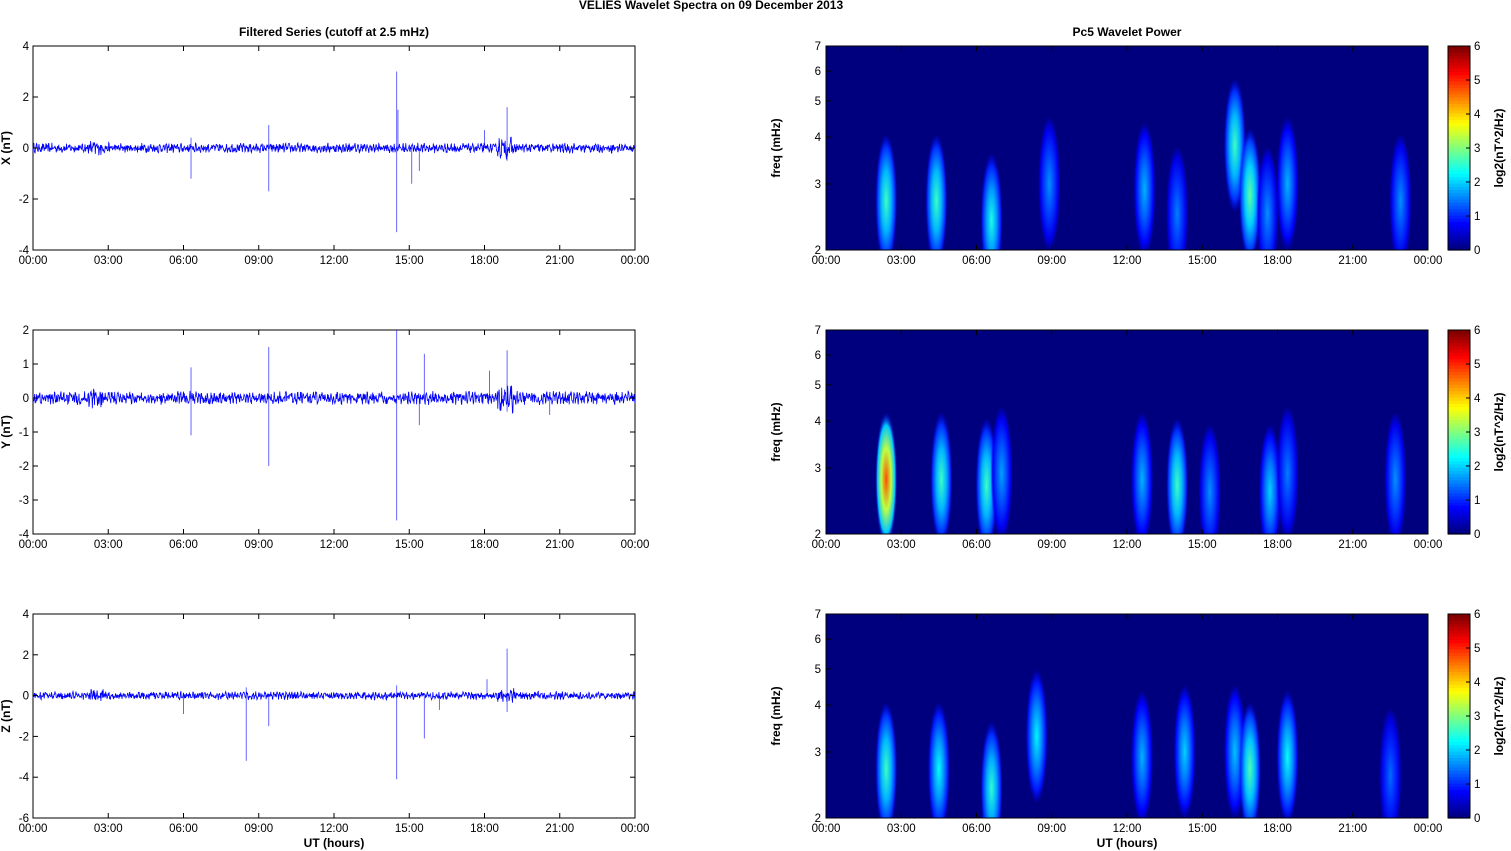 The width and height of the screenshot is (1511, 851). I want to click on series-y-ytick-label: 2, so click(26, 331).